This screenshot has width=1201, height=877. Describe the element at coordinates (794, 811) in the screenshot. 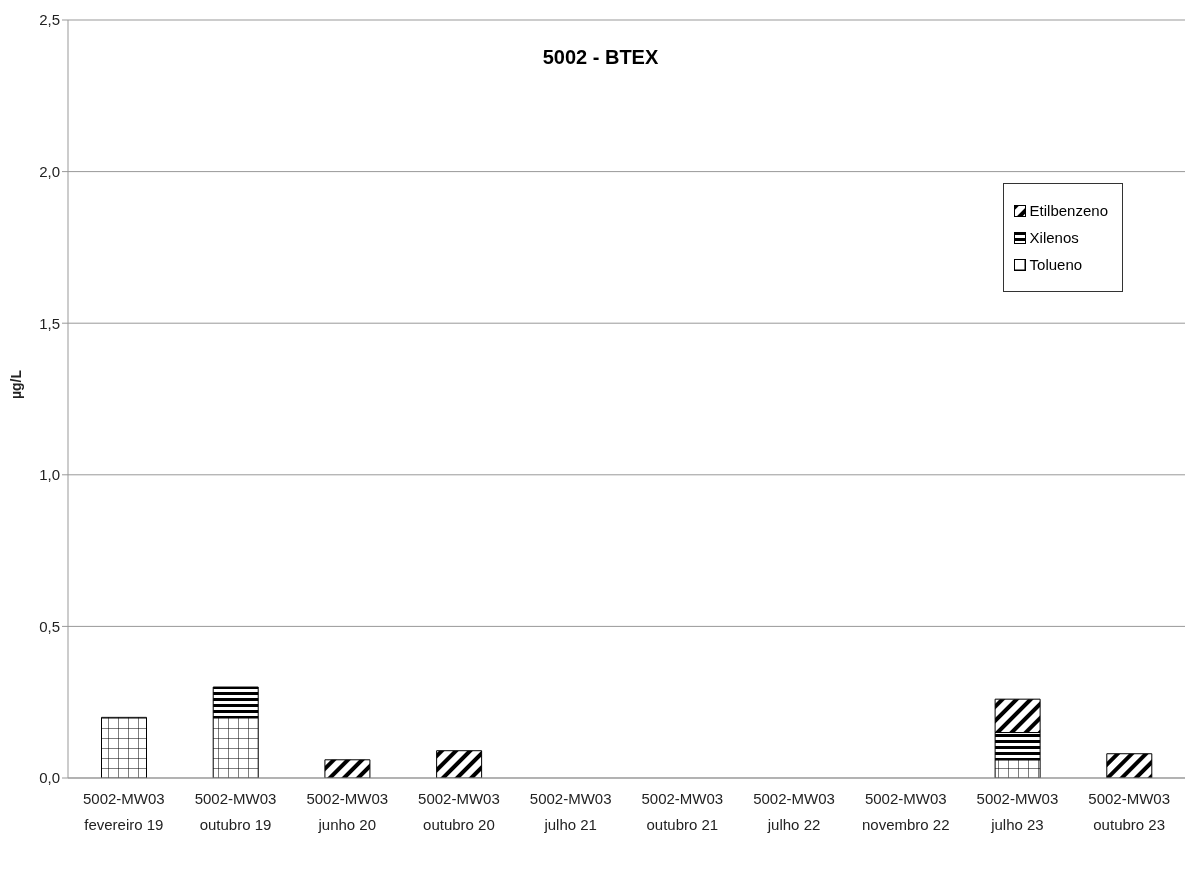

I see `x-tick-label: 5002-MW03 julho 22` at that location.